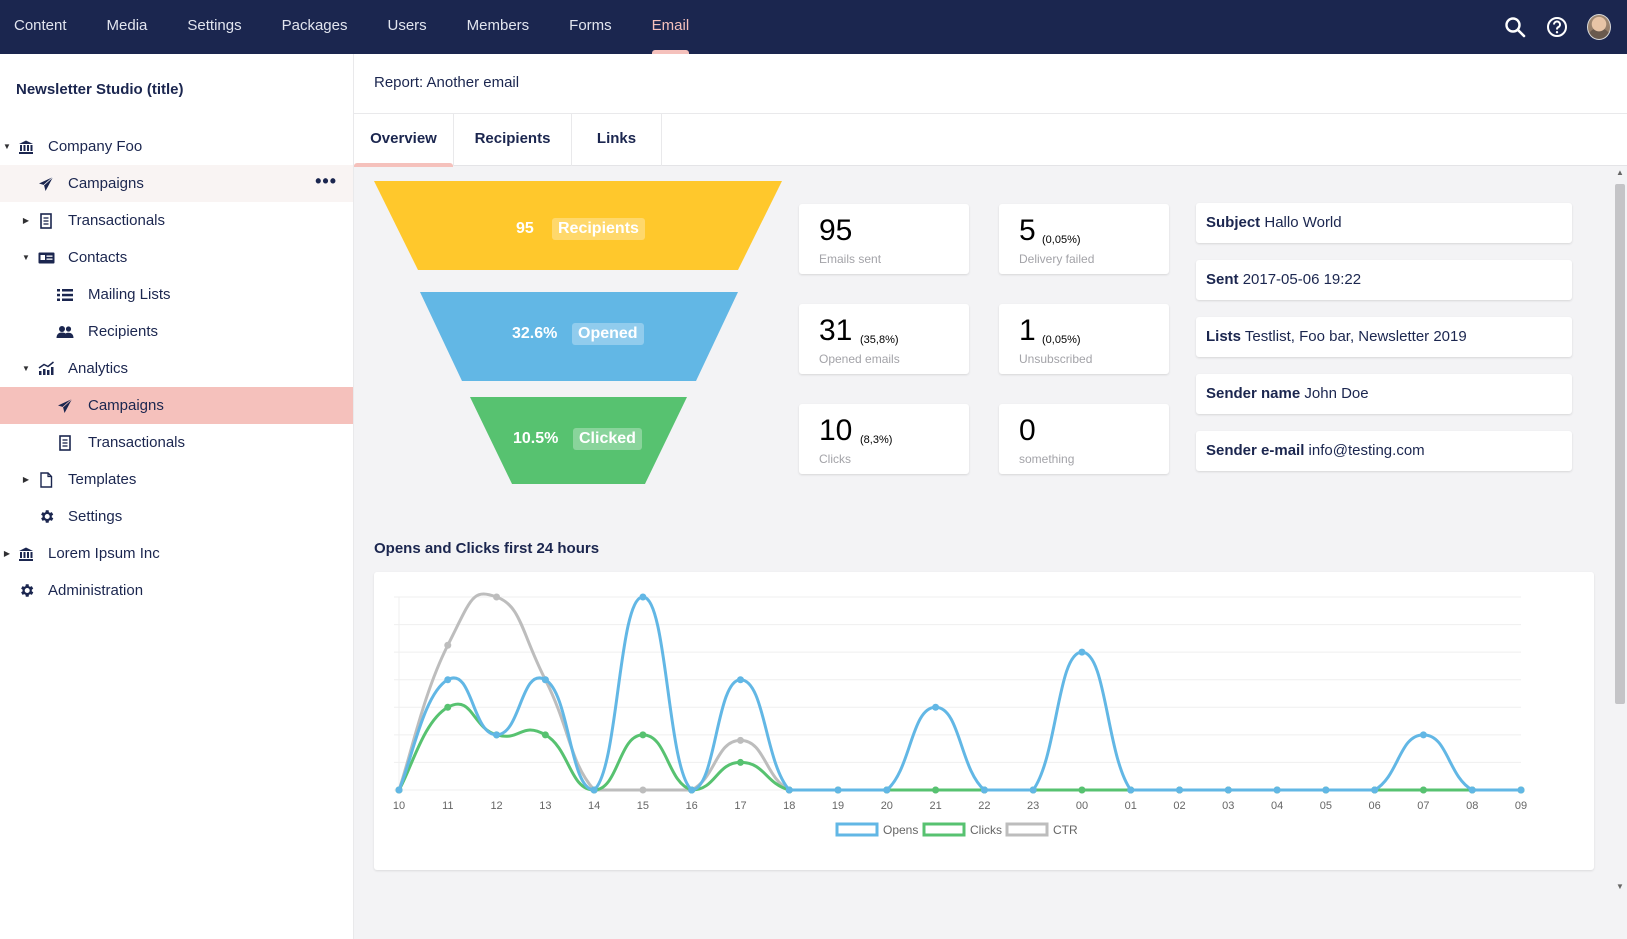 Image resolution: width=1627 pixels, height=939 pixels. What do you see at coordinates (513, 140) in the screenshot?
I see `tab-recipients: Recipients` at bounding box center [513, 140].